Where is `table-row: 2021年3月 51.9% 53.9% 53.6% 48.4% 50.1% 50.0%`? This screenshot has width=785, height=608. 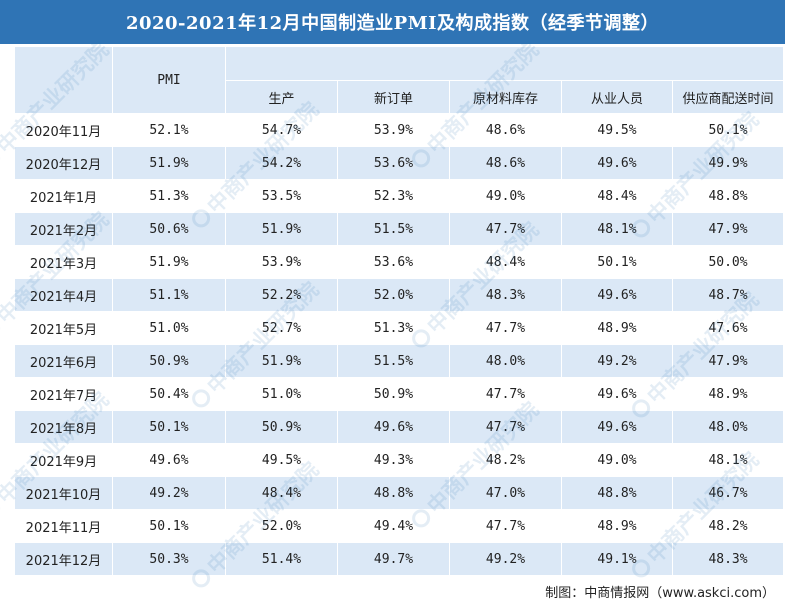 table-row: 2021年3月 51.9% 53.9% 53.6% 48.4% 50.1% 50.0% is located at coordinates (399, 262).